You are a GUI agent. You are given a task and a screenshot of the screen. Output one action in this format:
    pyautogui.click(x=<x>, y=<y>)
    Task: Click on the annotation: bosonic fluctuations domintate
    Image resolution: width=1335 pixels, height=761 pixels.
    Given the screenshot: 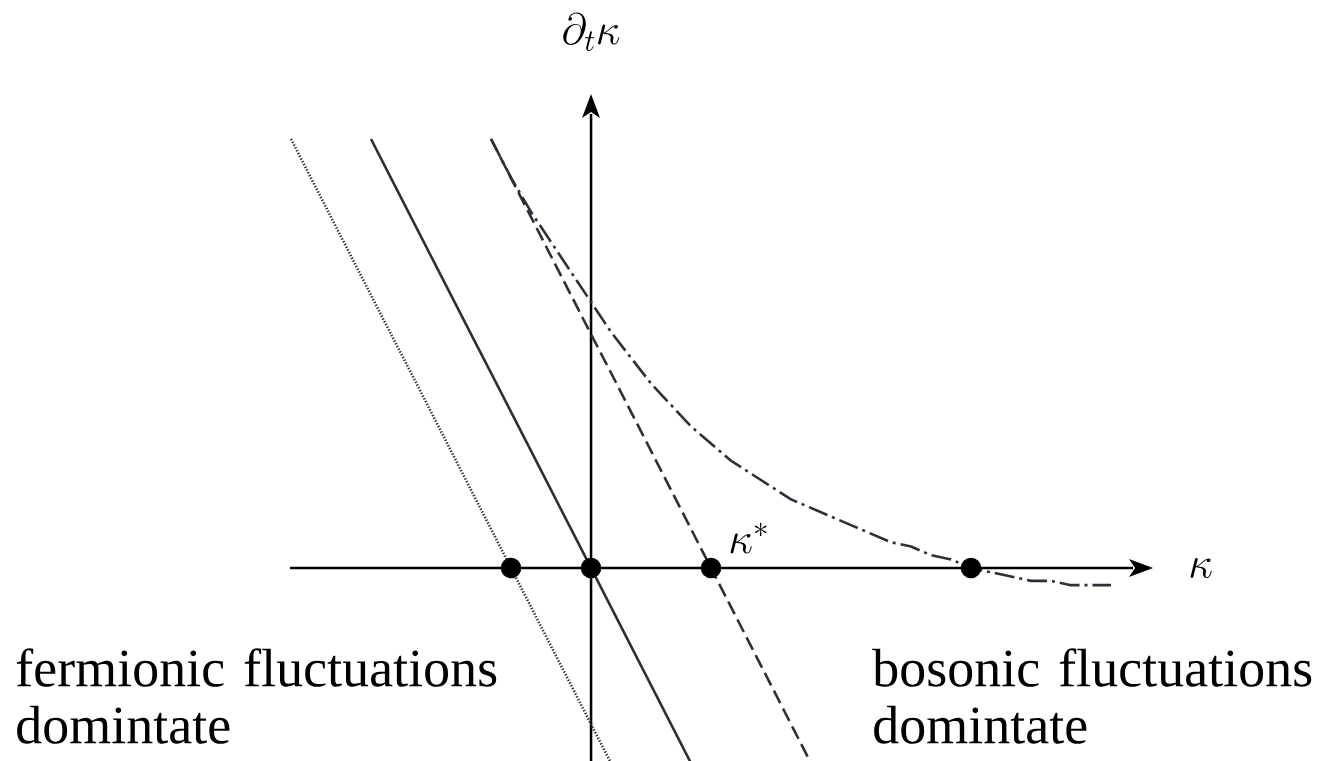 What is the action you would take?
    pyautogui.click(x=1092, y=696)
    